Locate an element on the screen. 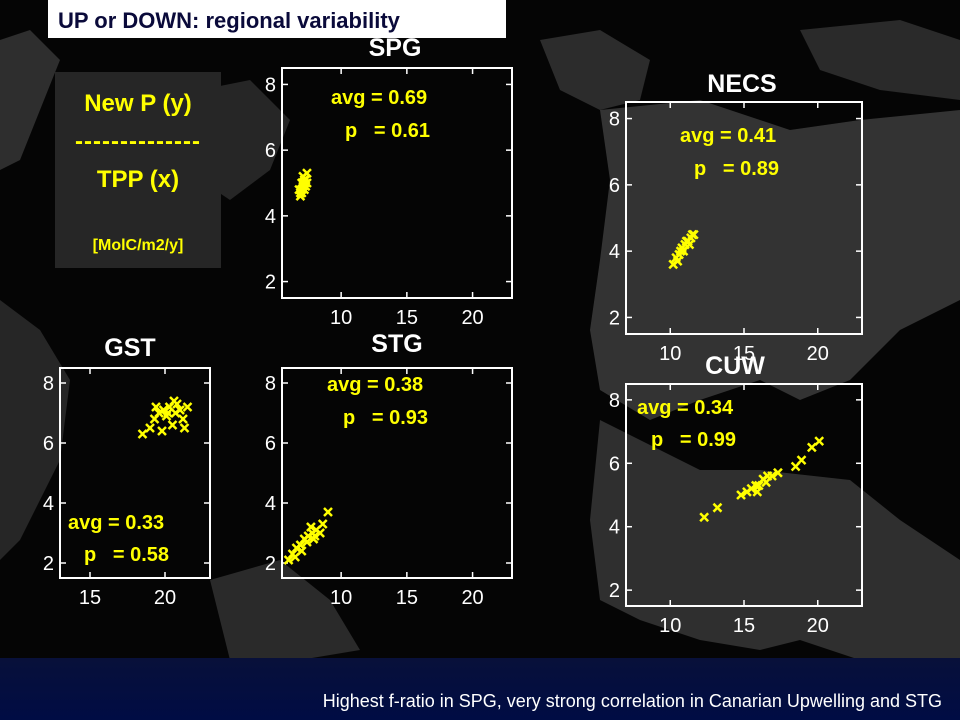 This screenshot has height=720, width=960. legend-units: [MolC/m2/y] is located at coordinates (138, 245).